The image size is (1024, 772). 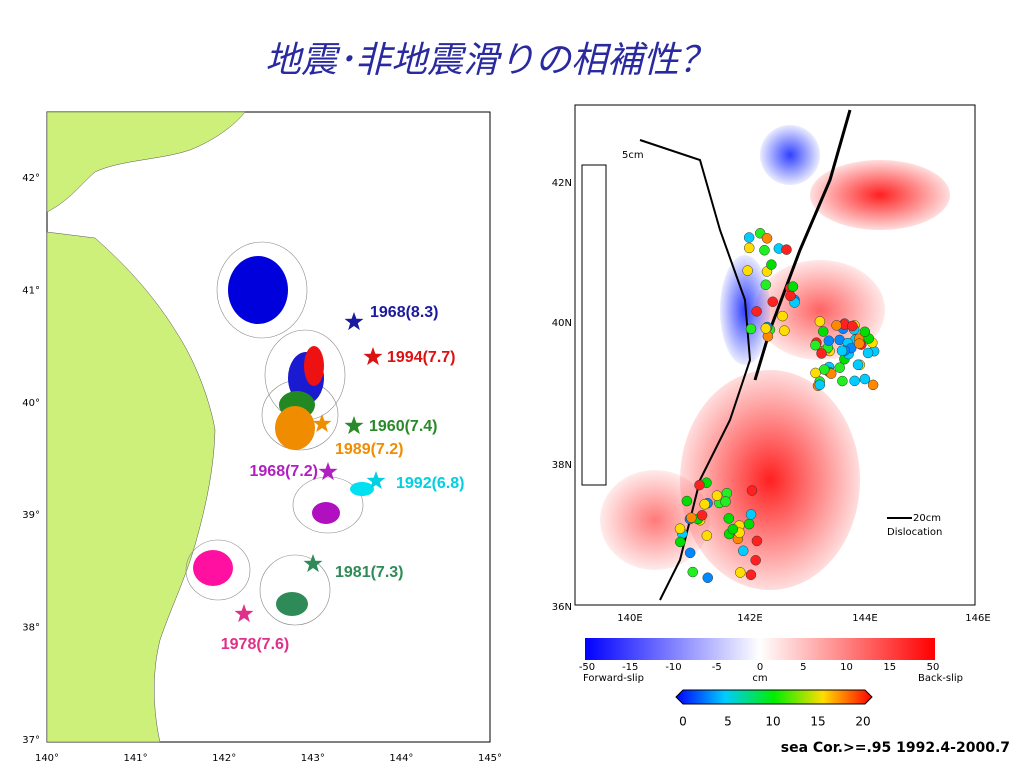 I want to click on colorbar-label: Forward-slip, so click(x=613, y=678).